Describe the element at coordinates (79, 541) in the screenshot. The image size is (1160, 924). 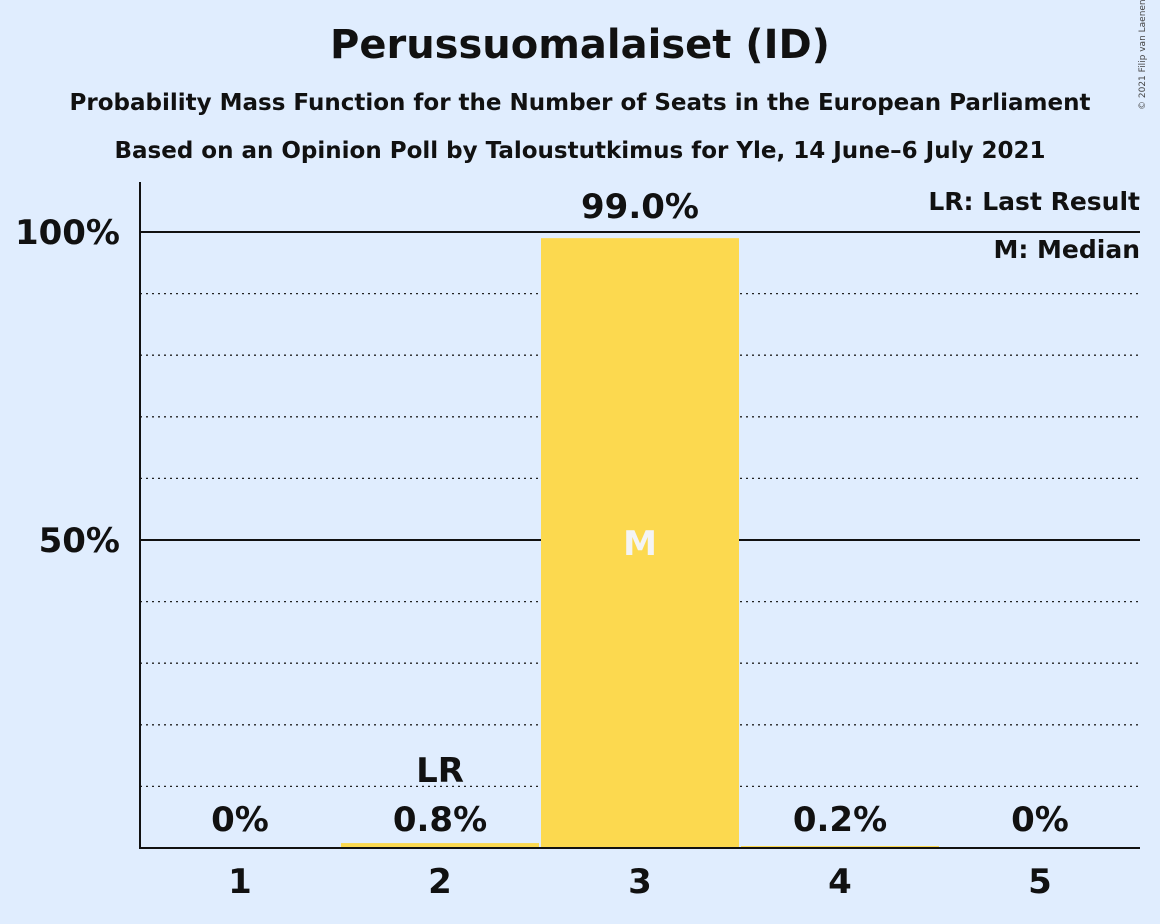
I see `y-tick-label: 50%` at that location.